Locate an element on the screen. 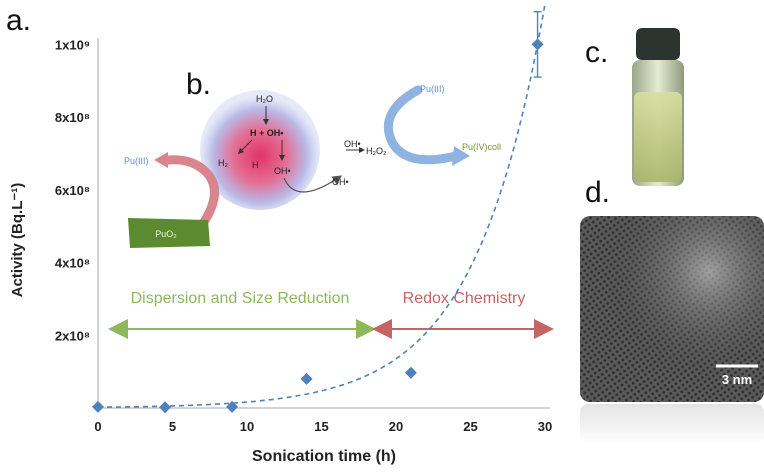 Image resolution: width=764 pixels, height=474 pixels. x-tick-label: 0 is located at coordinates (97, 426).